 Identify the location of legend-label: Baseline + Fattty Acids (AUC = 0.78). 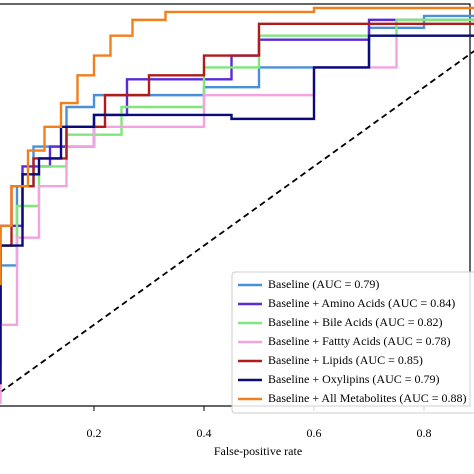
(359, 341).